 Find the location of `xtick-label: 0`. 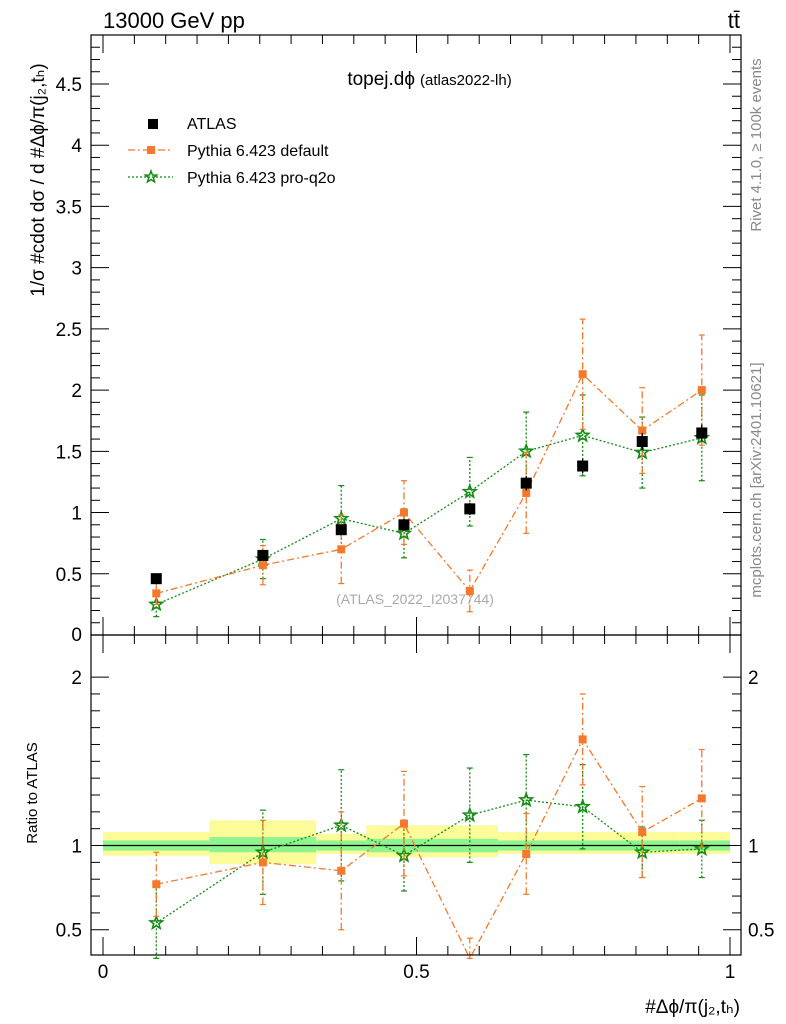

xtick-label: 0 is located at coordinates (103, 972).